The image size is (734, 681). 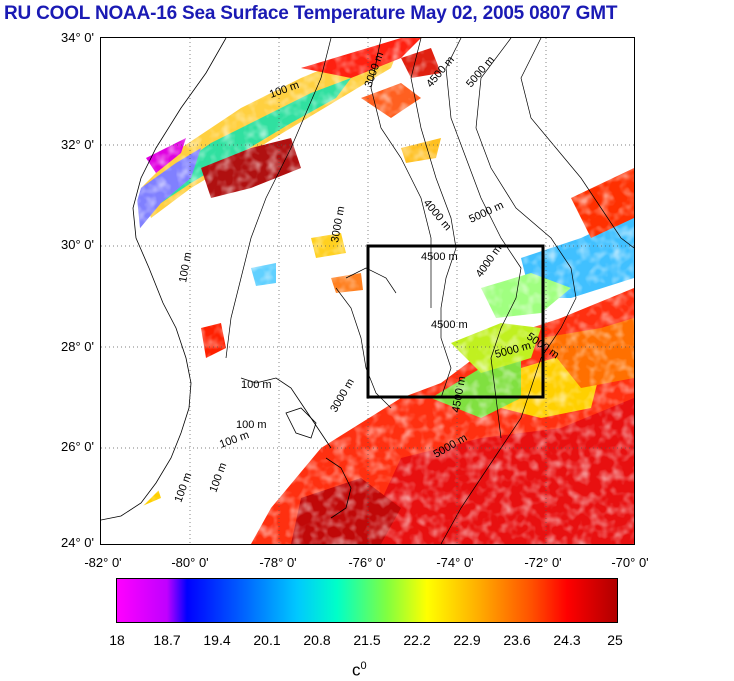 What do you see at coordinates (367, 562) in the screenshot?
I see `lon-label: -76° 0'` at bounding box center [367, 562].